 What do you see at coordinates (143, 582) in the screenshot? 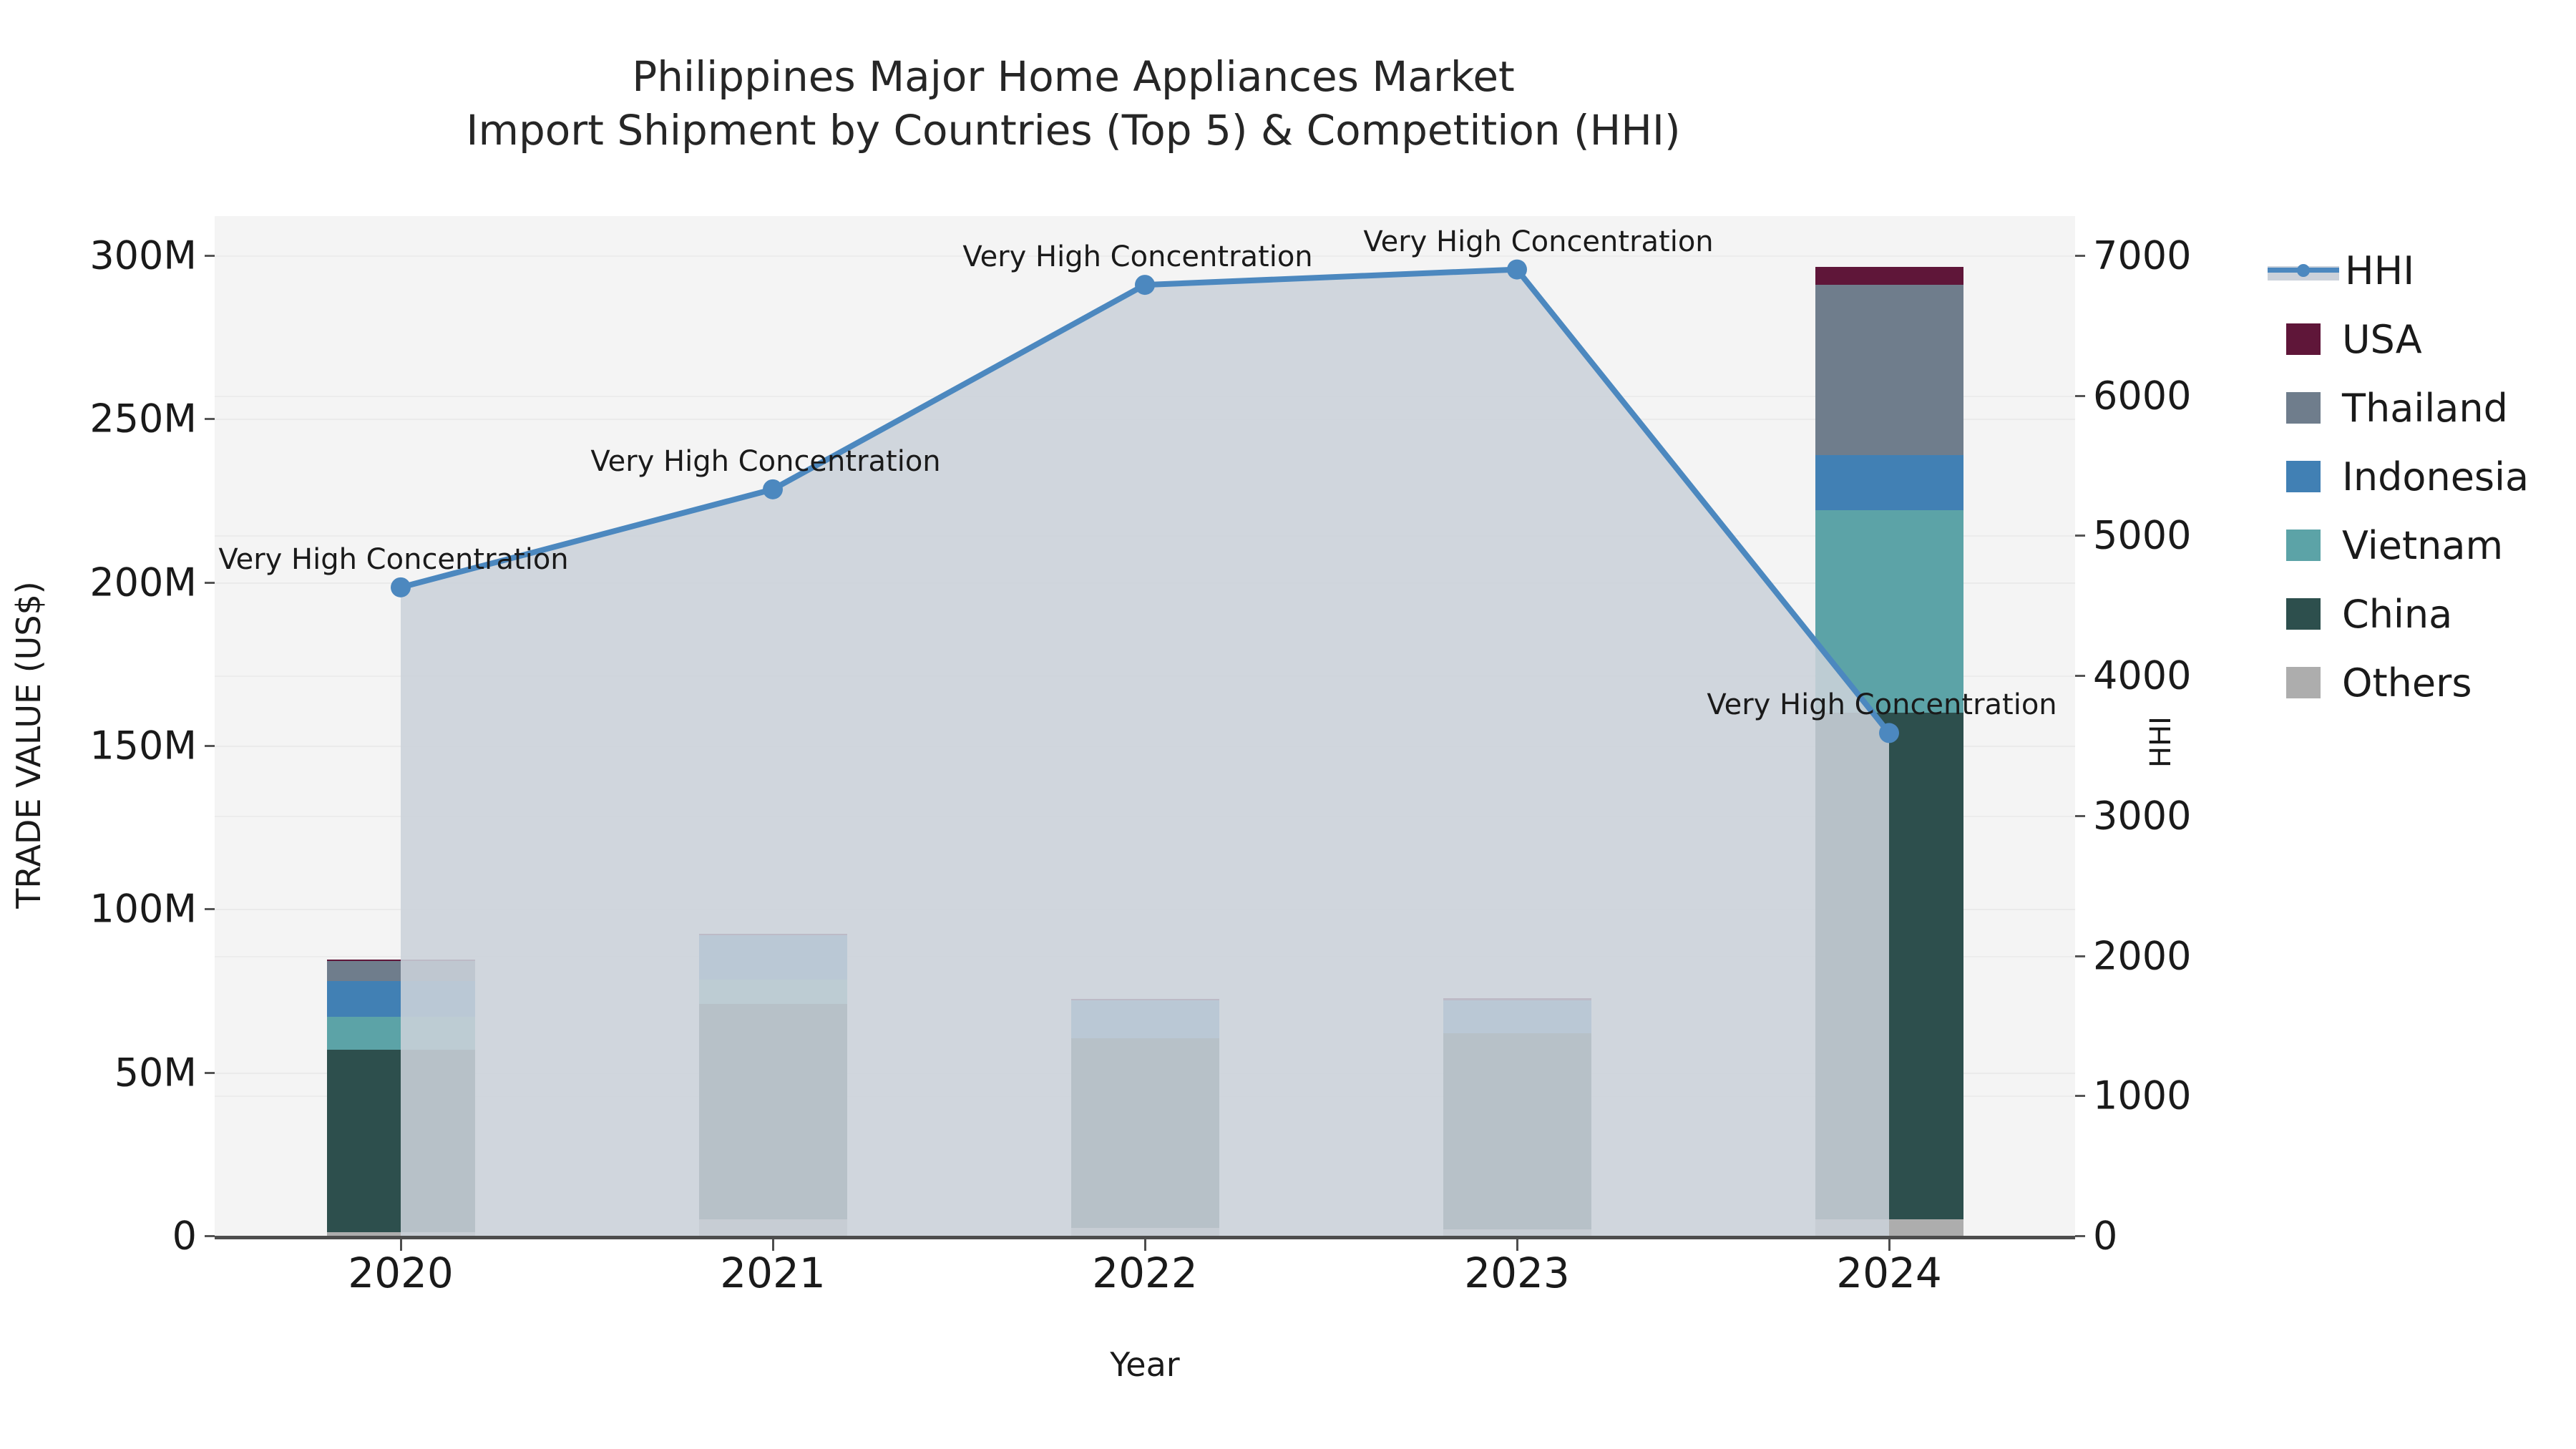
I see `y-axis-left-tick-label: 200M` at bounding box center [143, 582].